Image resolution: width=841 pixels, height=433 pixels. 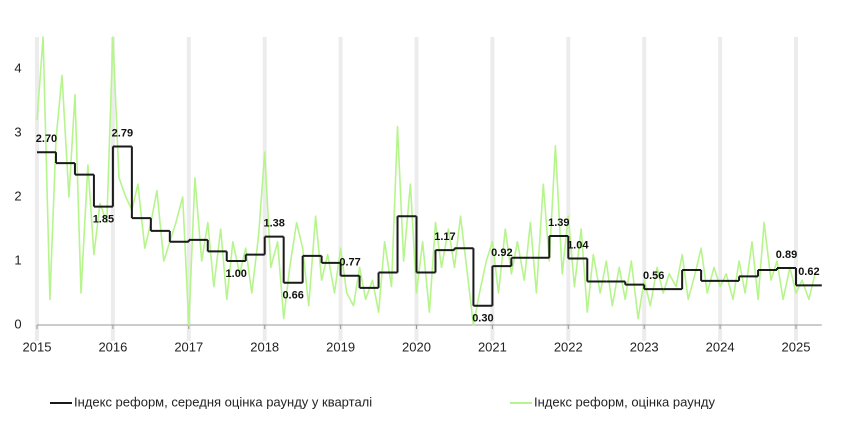 I want to click on data-label: 0.30, so click(x=482, y=319).